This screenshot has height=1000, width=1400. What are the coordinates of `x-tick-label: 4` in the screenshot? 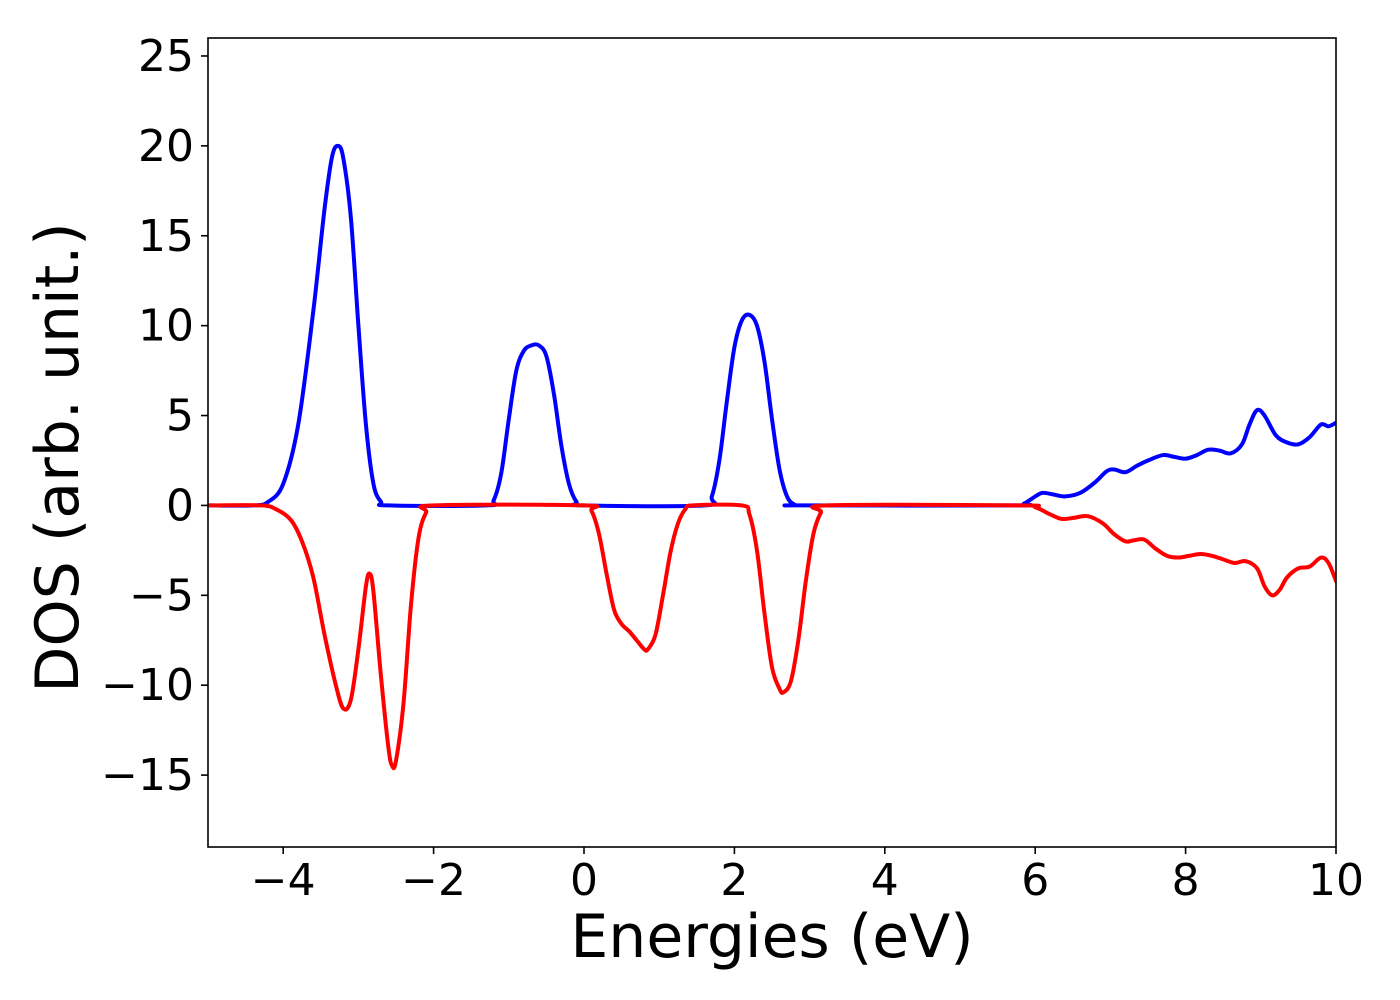 It's located at (885, 880).